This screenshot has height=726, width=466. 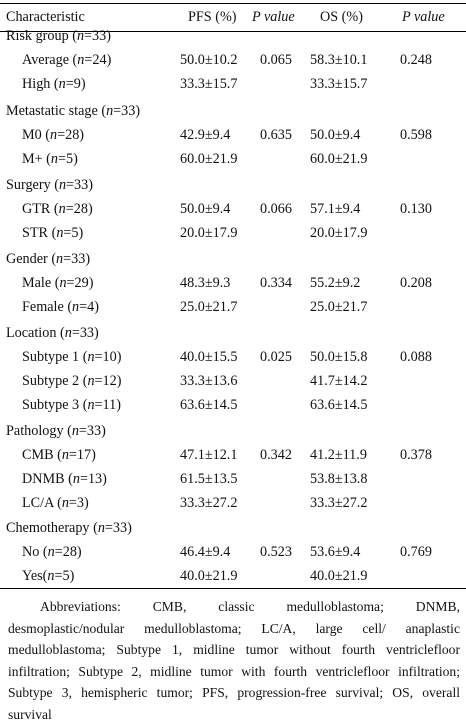 I want to click on row-label-text: Subtype 1, so click(x=51, y=357).